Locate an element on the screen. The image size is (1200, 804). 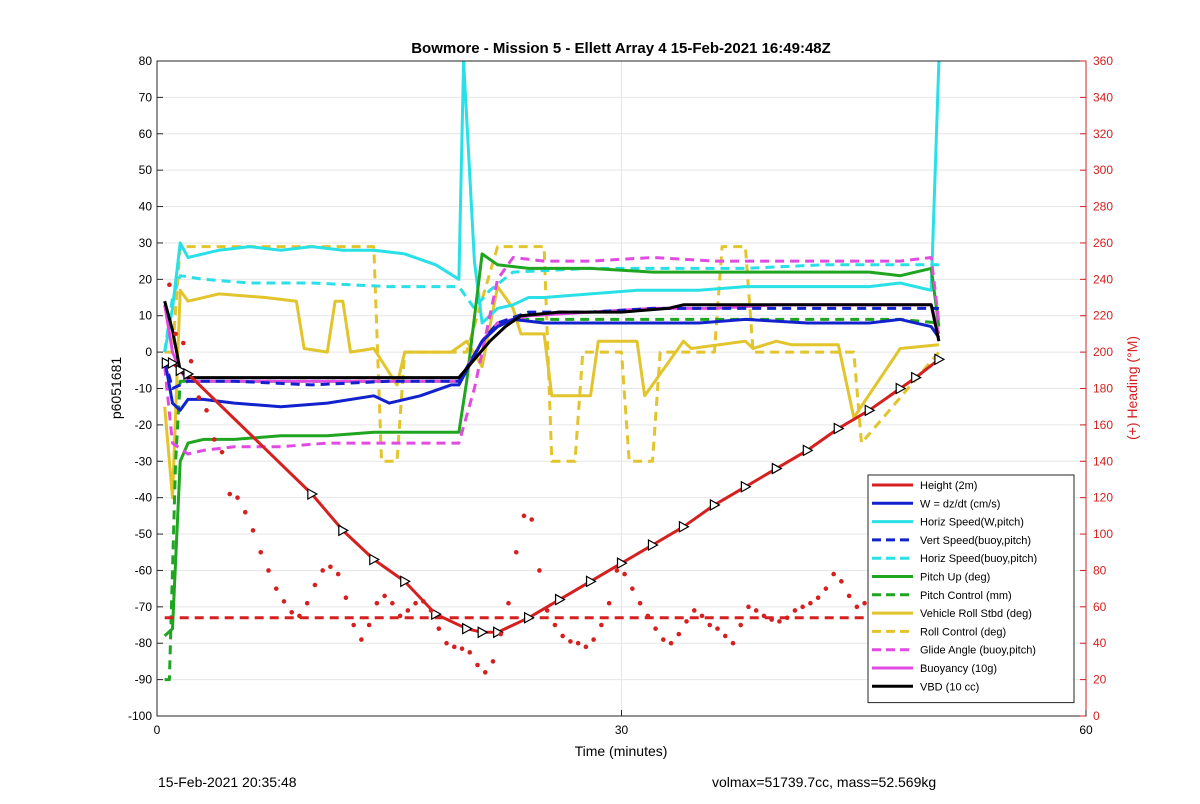
y-tick-label: 50 is located at coordinates (146, 170).